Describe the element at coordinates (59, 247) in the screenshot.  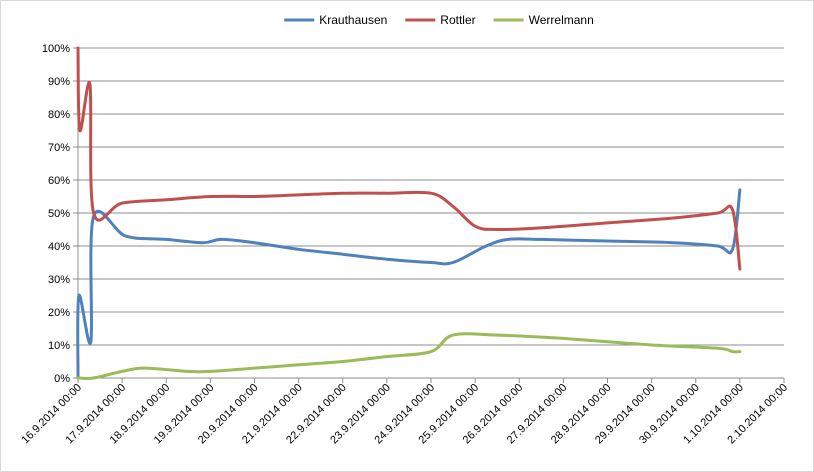
I see `y-tick-label: 40%` at that location.